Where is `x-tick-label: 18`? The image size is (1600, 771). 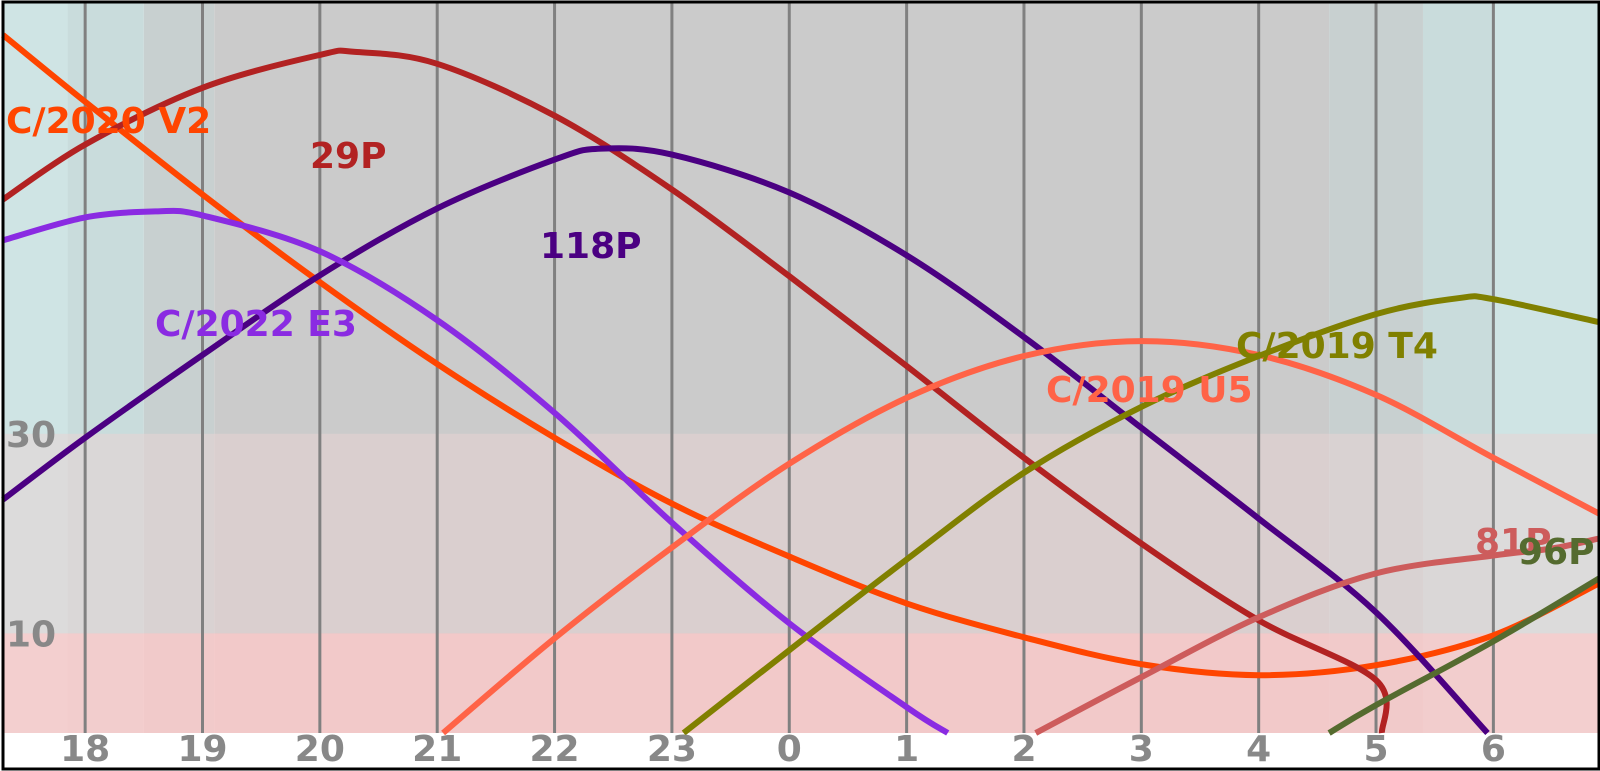 x-tick-label: 18 is located at coordinates (85, 749).